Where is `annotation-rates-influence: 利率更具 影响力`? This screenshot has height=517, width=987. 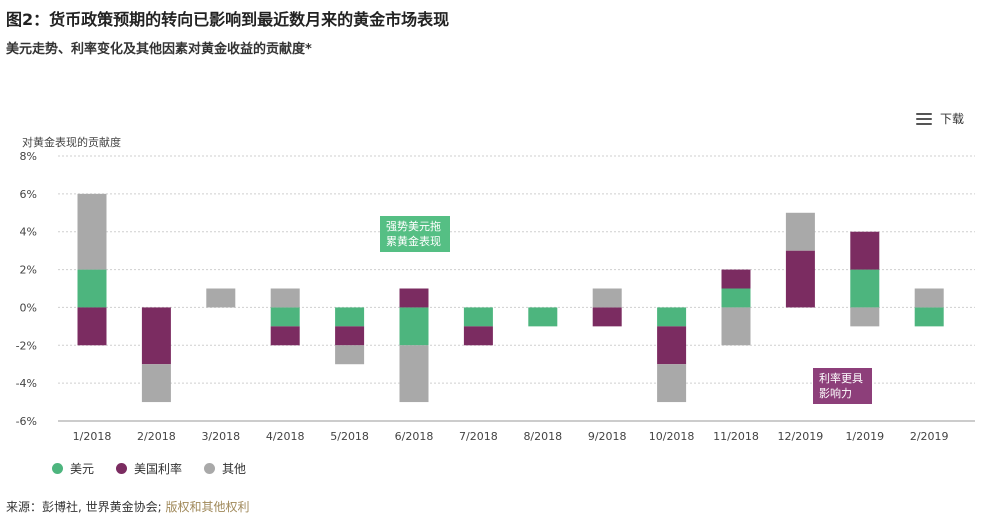 annotation-rates-influence: 利率更具 影响力 is located at coordinates (842, 386).